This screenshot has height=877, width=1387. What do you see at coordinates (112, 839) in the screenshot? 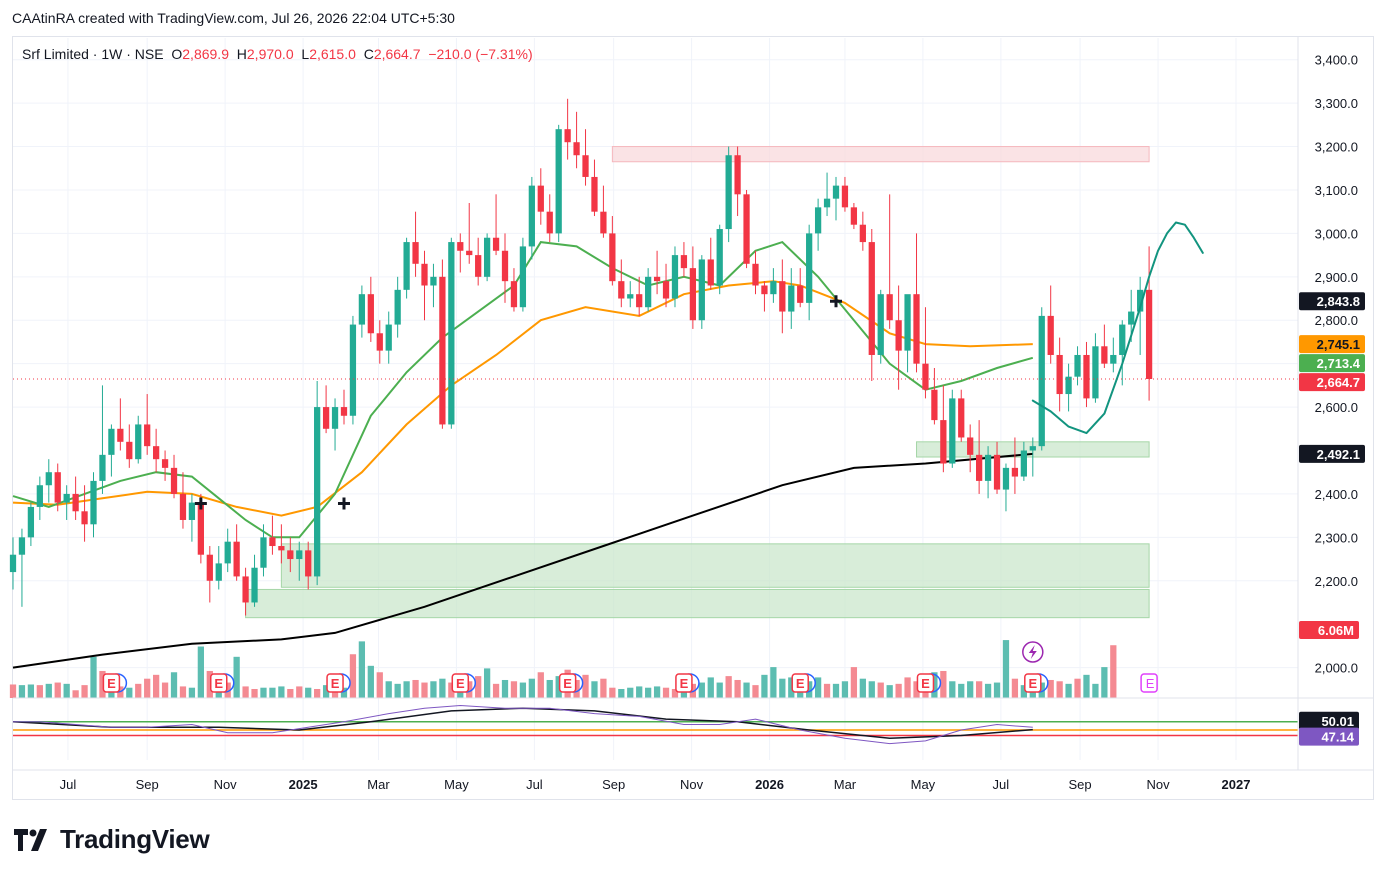
I see `tradingview-logo: TradingView` at bounding box center [112, 839].